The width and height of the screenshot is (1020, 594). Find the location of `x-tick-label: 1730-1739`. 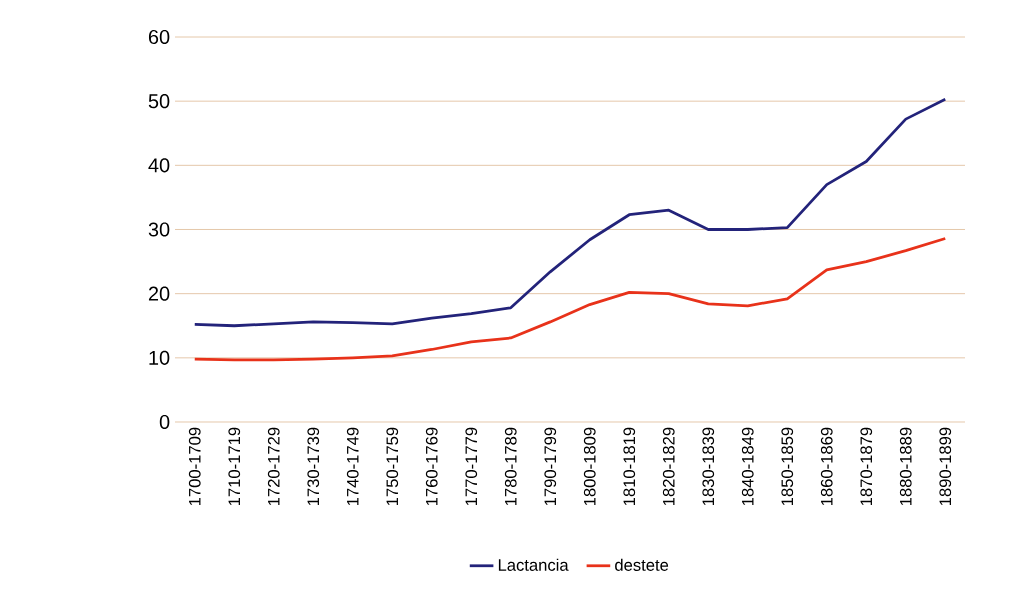

x-tick-label: 1730-1739 is located at coordinates (313, 466).